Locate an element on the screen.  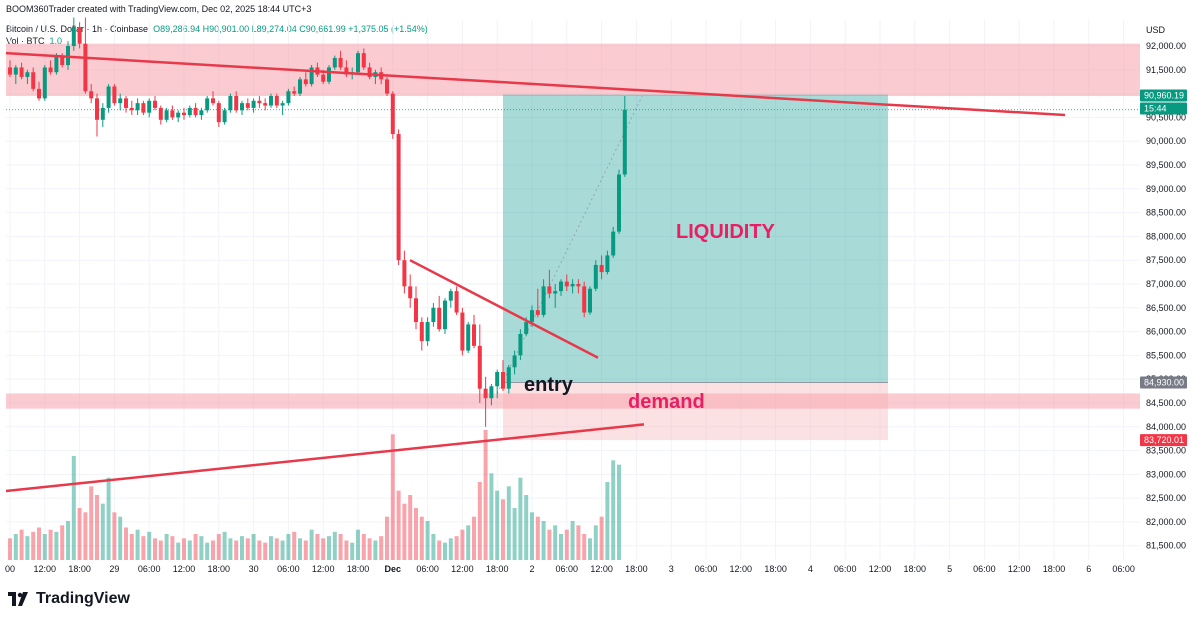
volume-legend: Vol · BTC 1.0 is located at coordinates (34, 41).